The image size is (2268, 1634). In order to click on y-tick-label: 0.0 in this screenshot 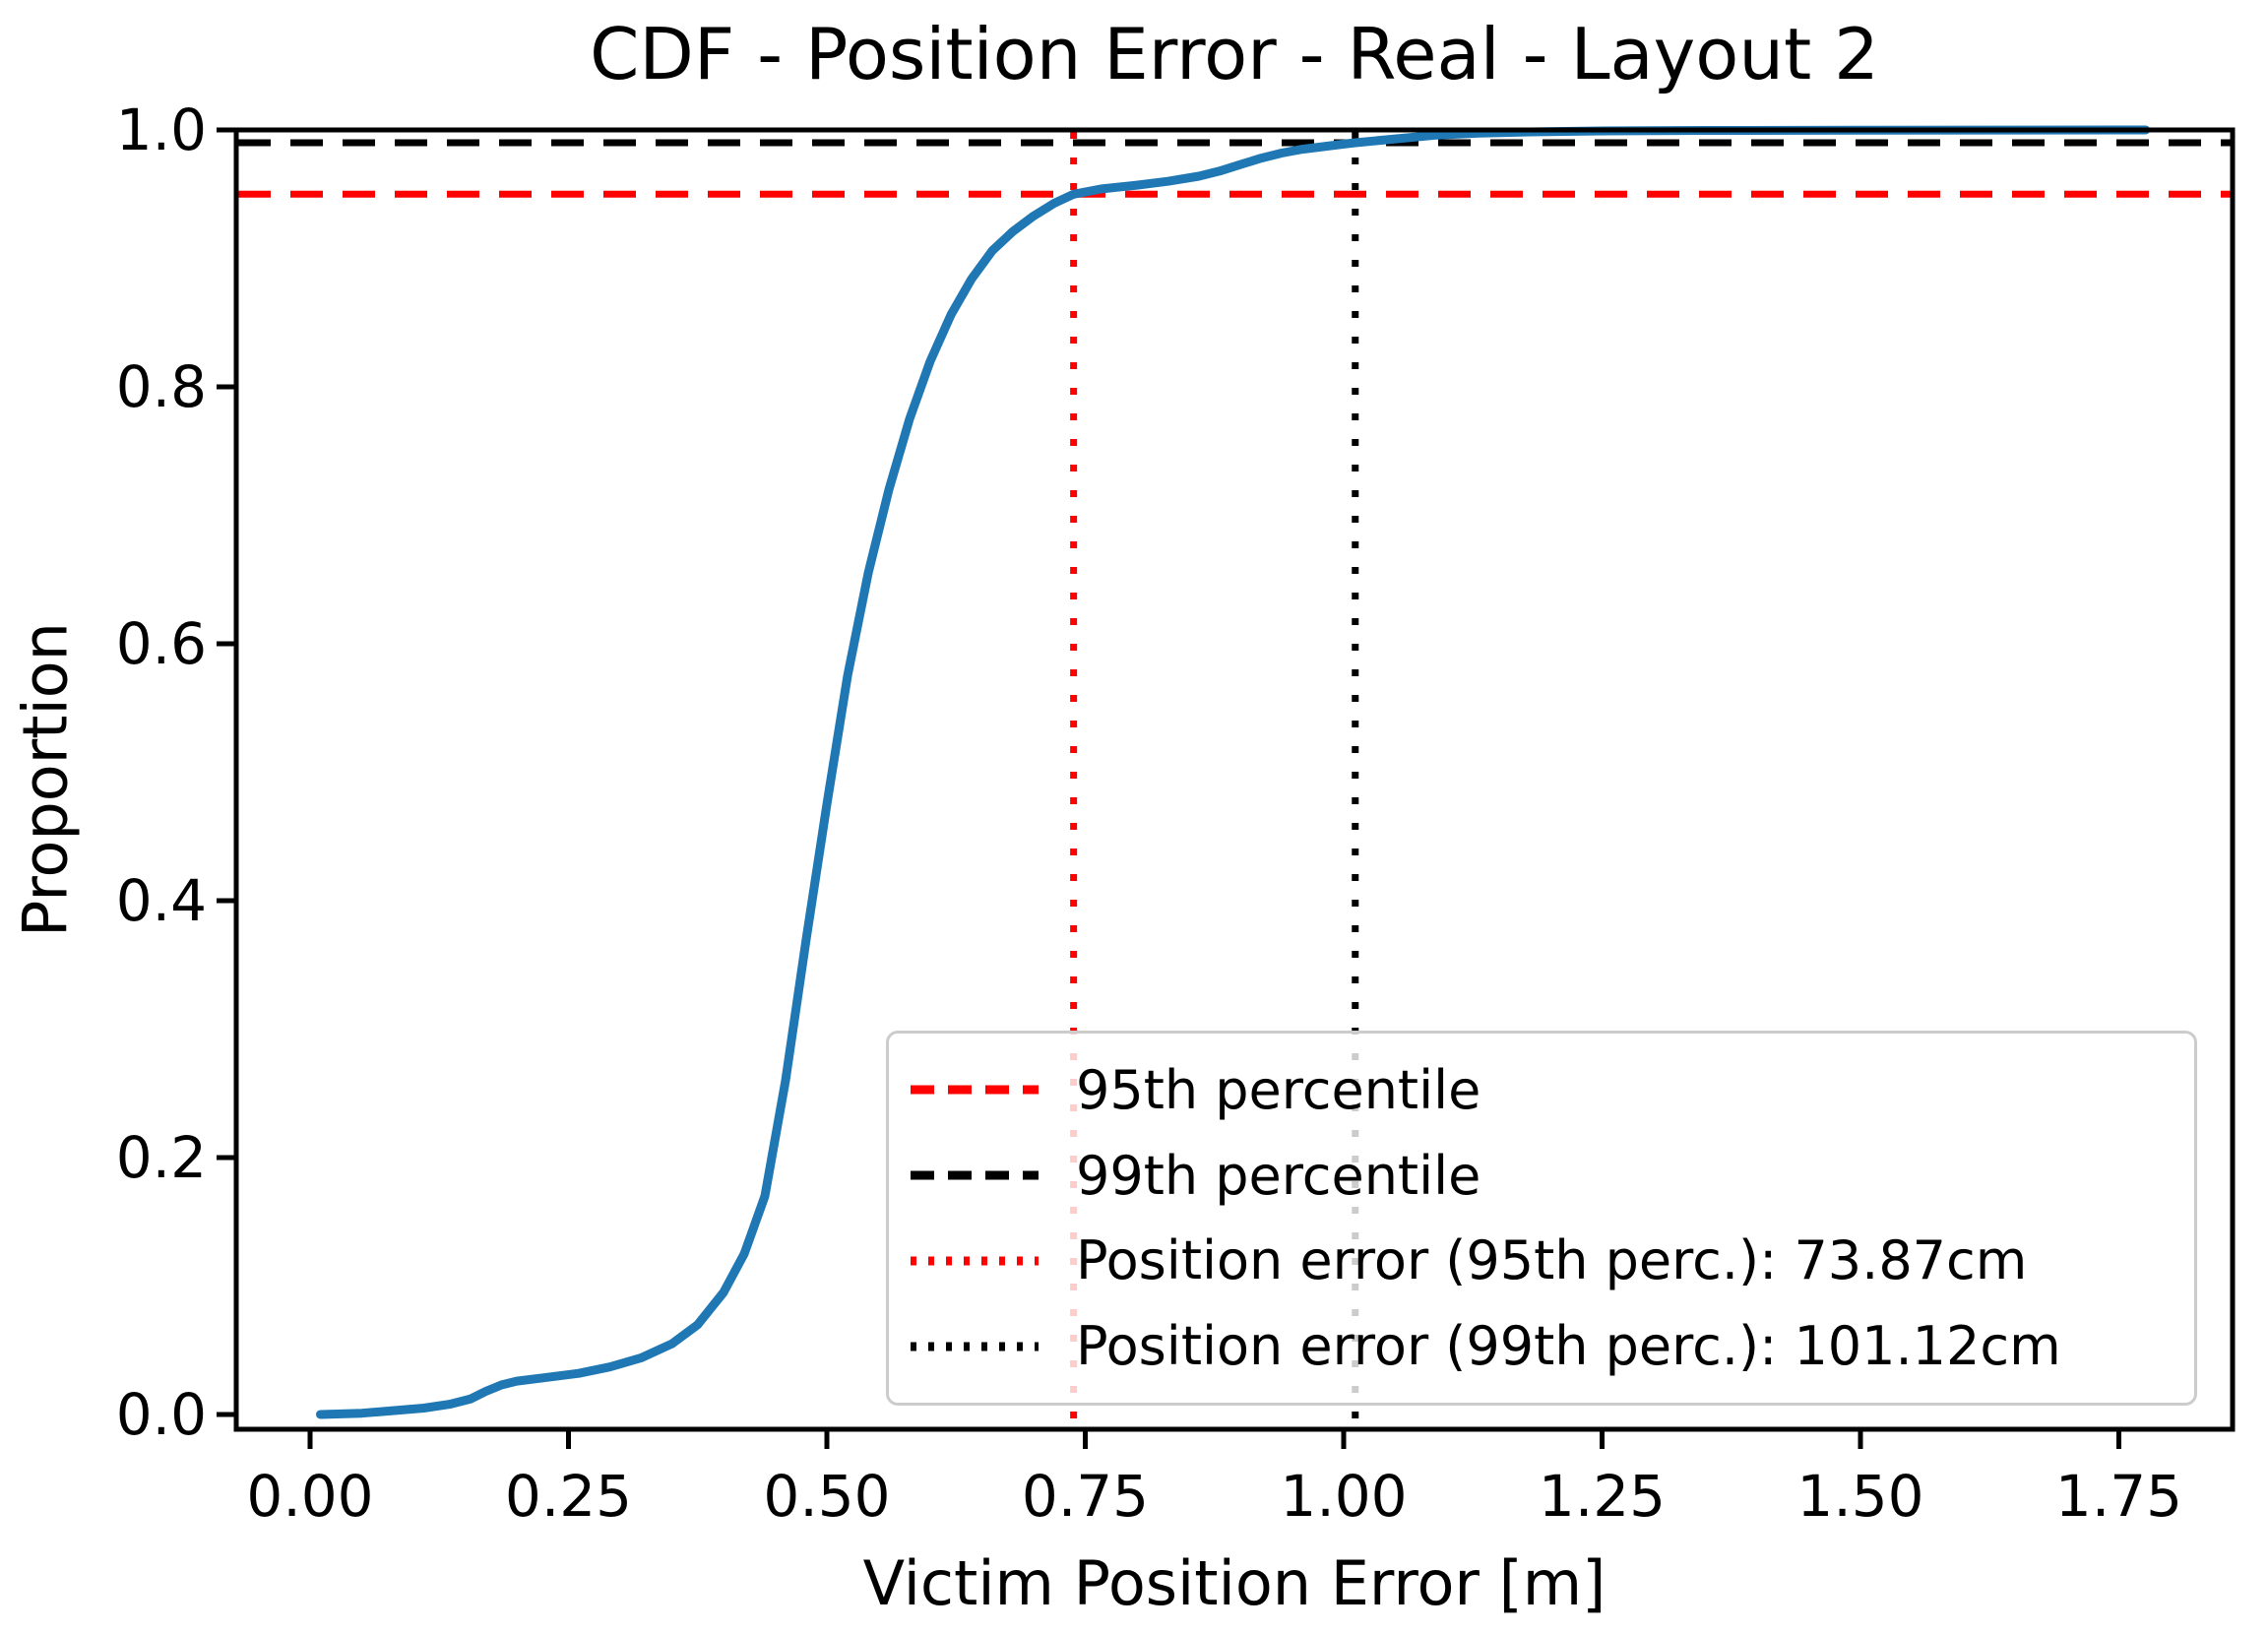, I will do `click(161, 1414)`.